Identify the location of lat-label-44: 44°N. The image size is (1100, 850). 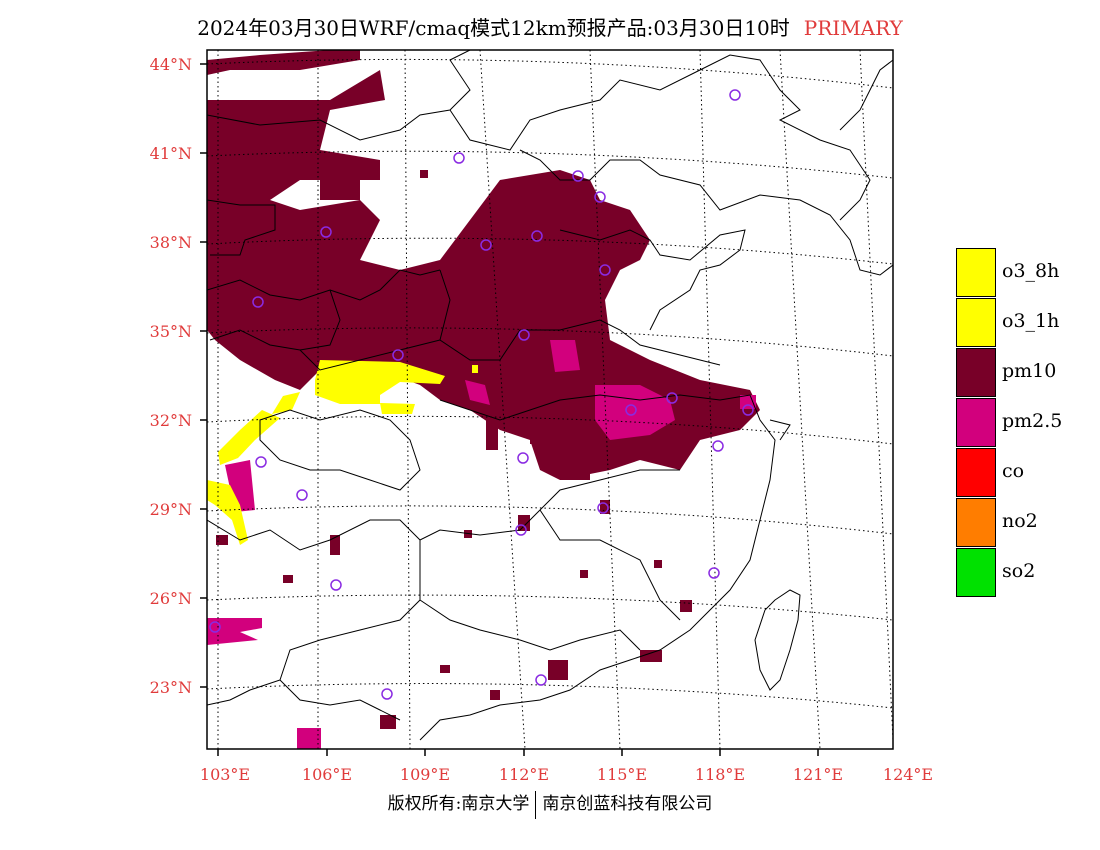
(170, 64).